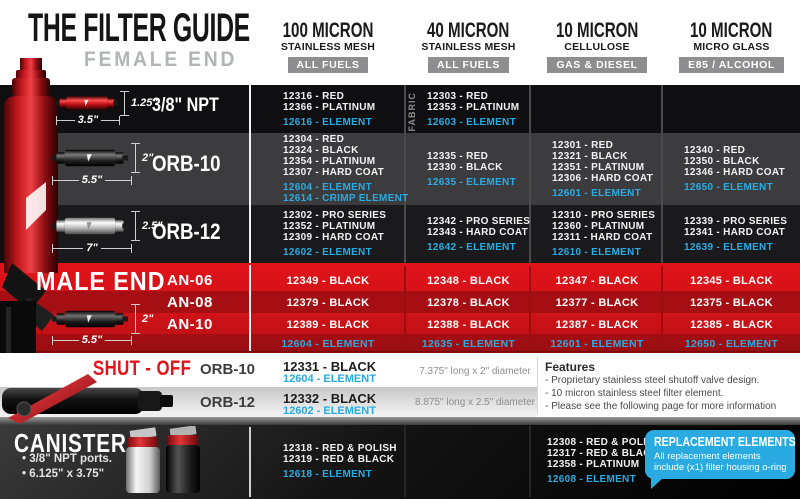 The width and height of the screenshot is (800, 499). I want to click on row-band-orb10, so click(423, 169).